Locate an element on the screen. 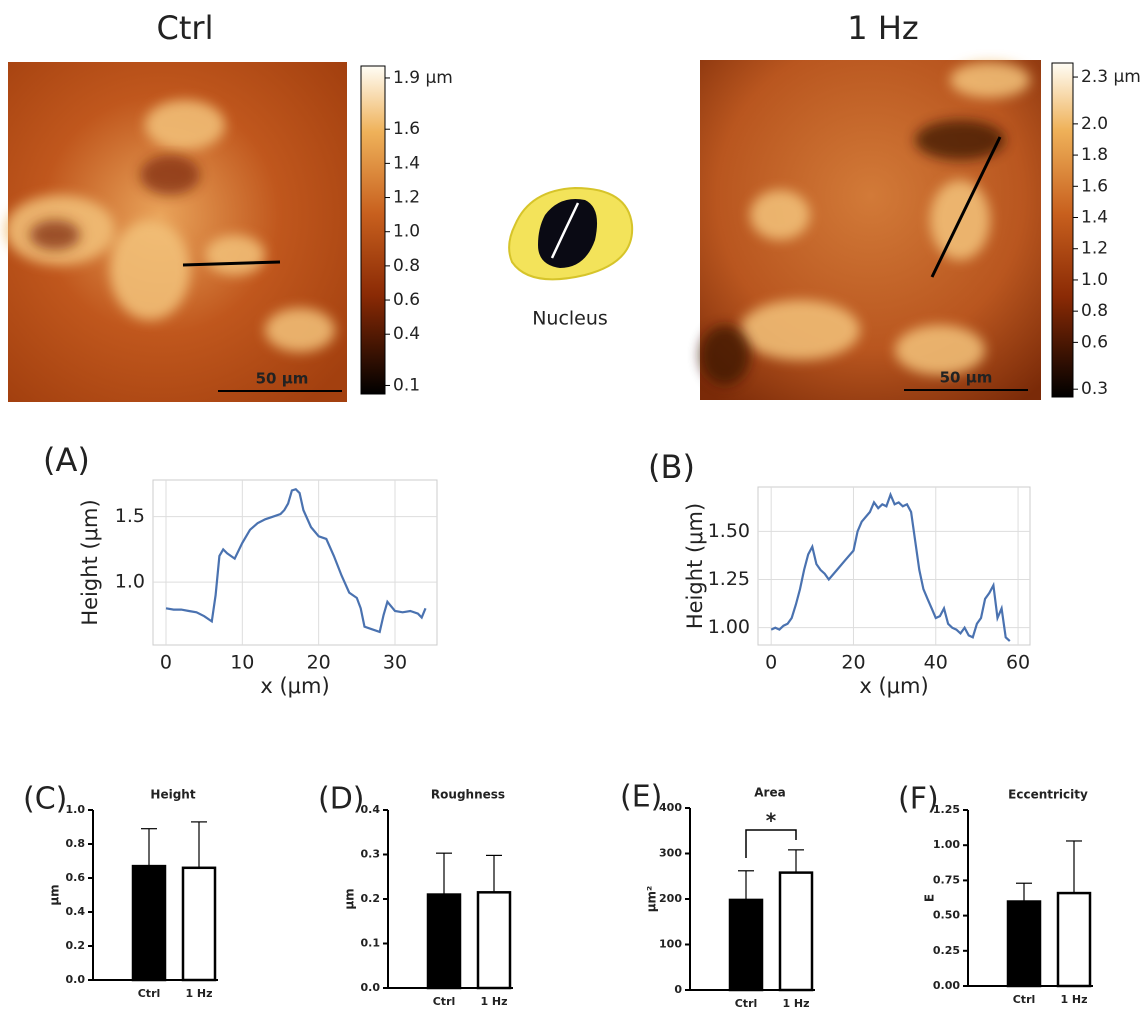 The height and width of the screenshot is (1010, 1141). chart-title: Roughness is located at coordinates (468, 795).